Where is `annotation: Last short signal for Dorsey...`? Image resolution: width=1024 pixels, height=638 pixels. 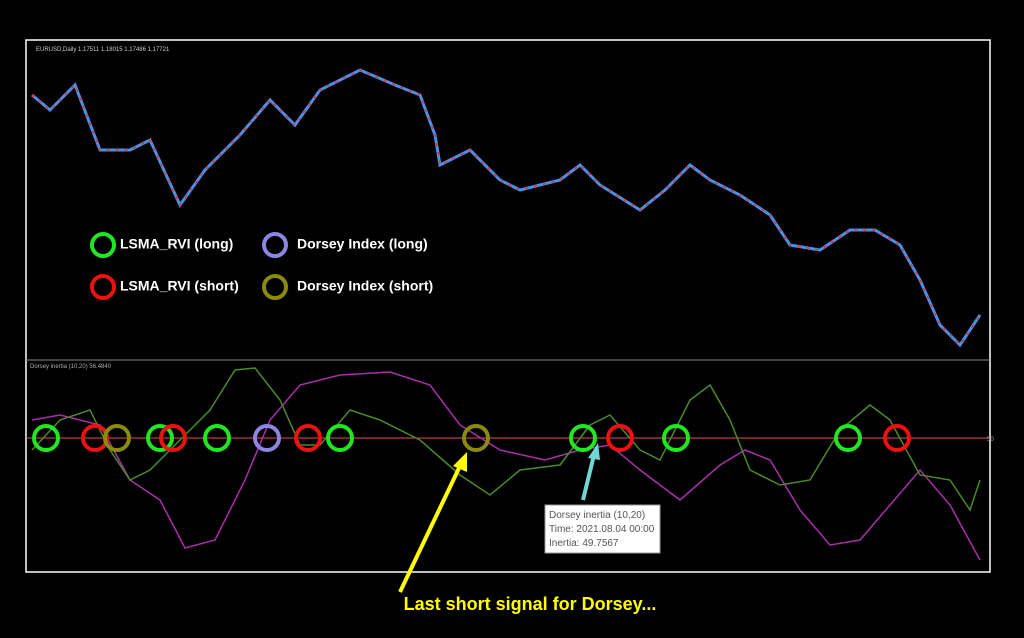 annotation: Last short signal for Dorsey... is located at coordinates (530, 604).